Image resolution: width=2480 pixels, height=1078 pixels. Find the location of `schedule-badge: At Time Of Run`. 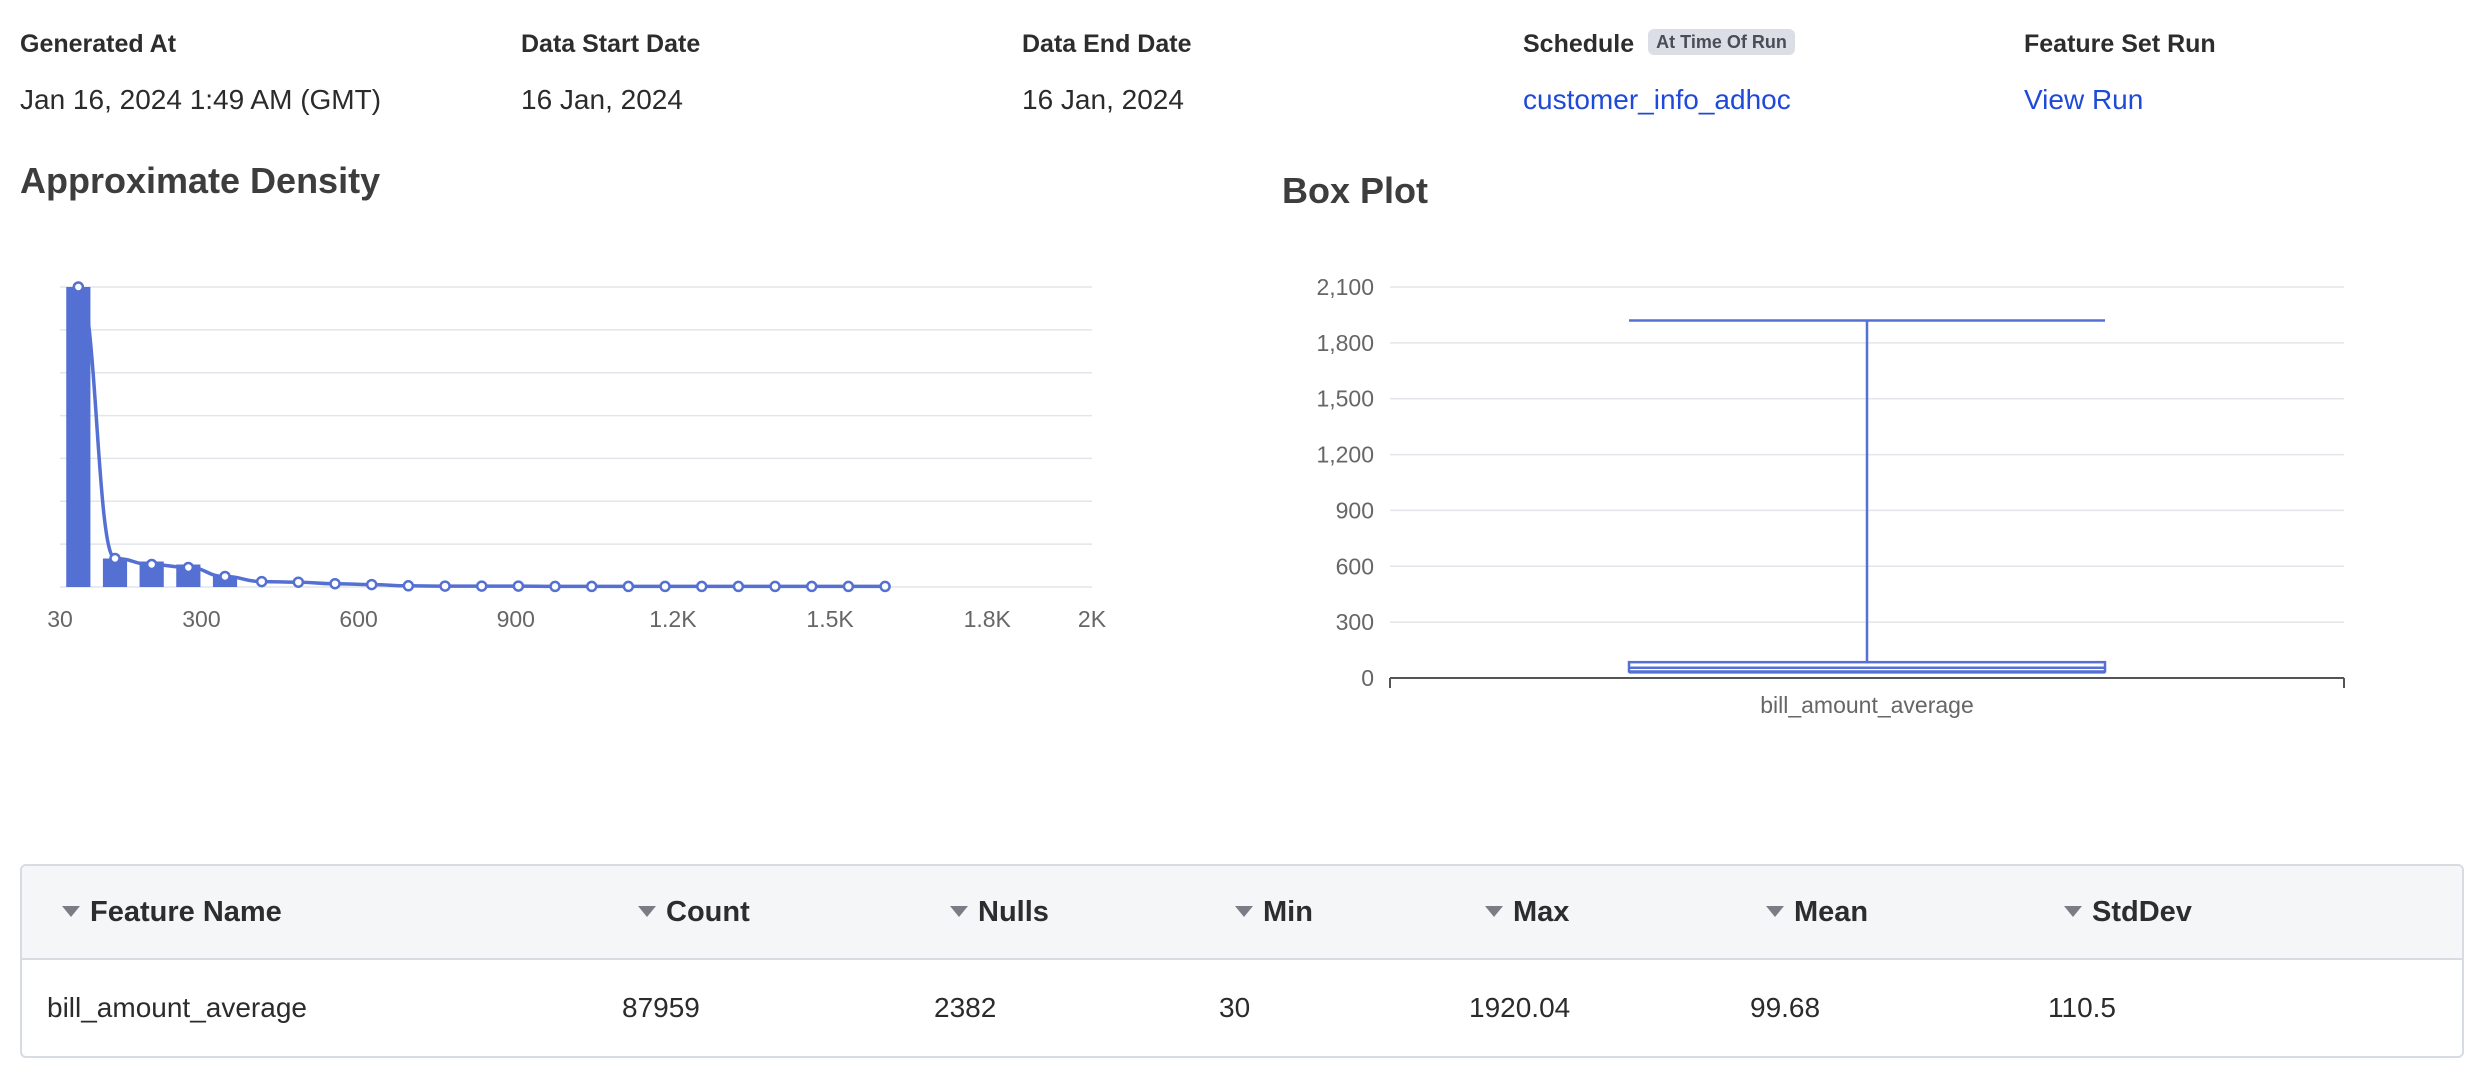

schedule-badge: At Time Of Run is located at coordinates (1721, 42).